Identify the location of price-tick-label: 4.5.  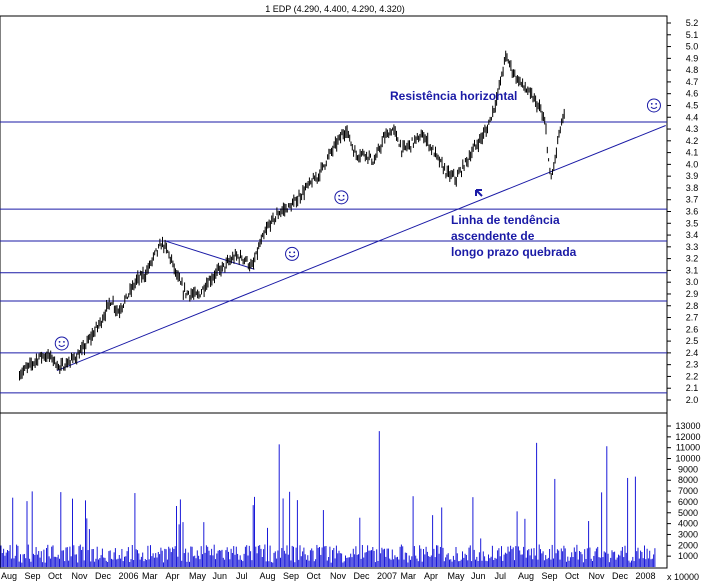
(692, 105).